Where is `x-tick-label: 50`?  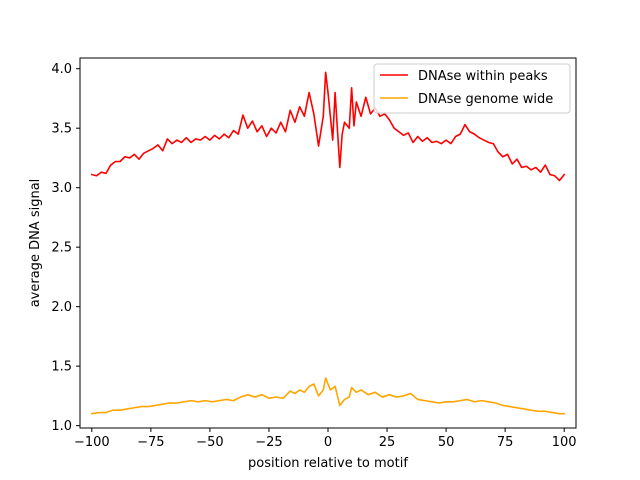
x-tick-label: 50 is located at coordinates (446, 442).